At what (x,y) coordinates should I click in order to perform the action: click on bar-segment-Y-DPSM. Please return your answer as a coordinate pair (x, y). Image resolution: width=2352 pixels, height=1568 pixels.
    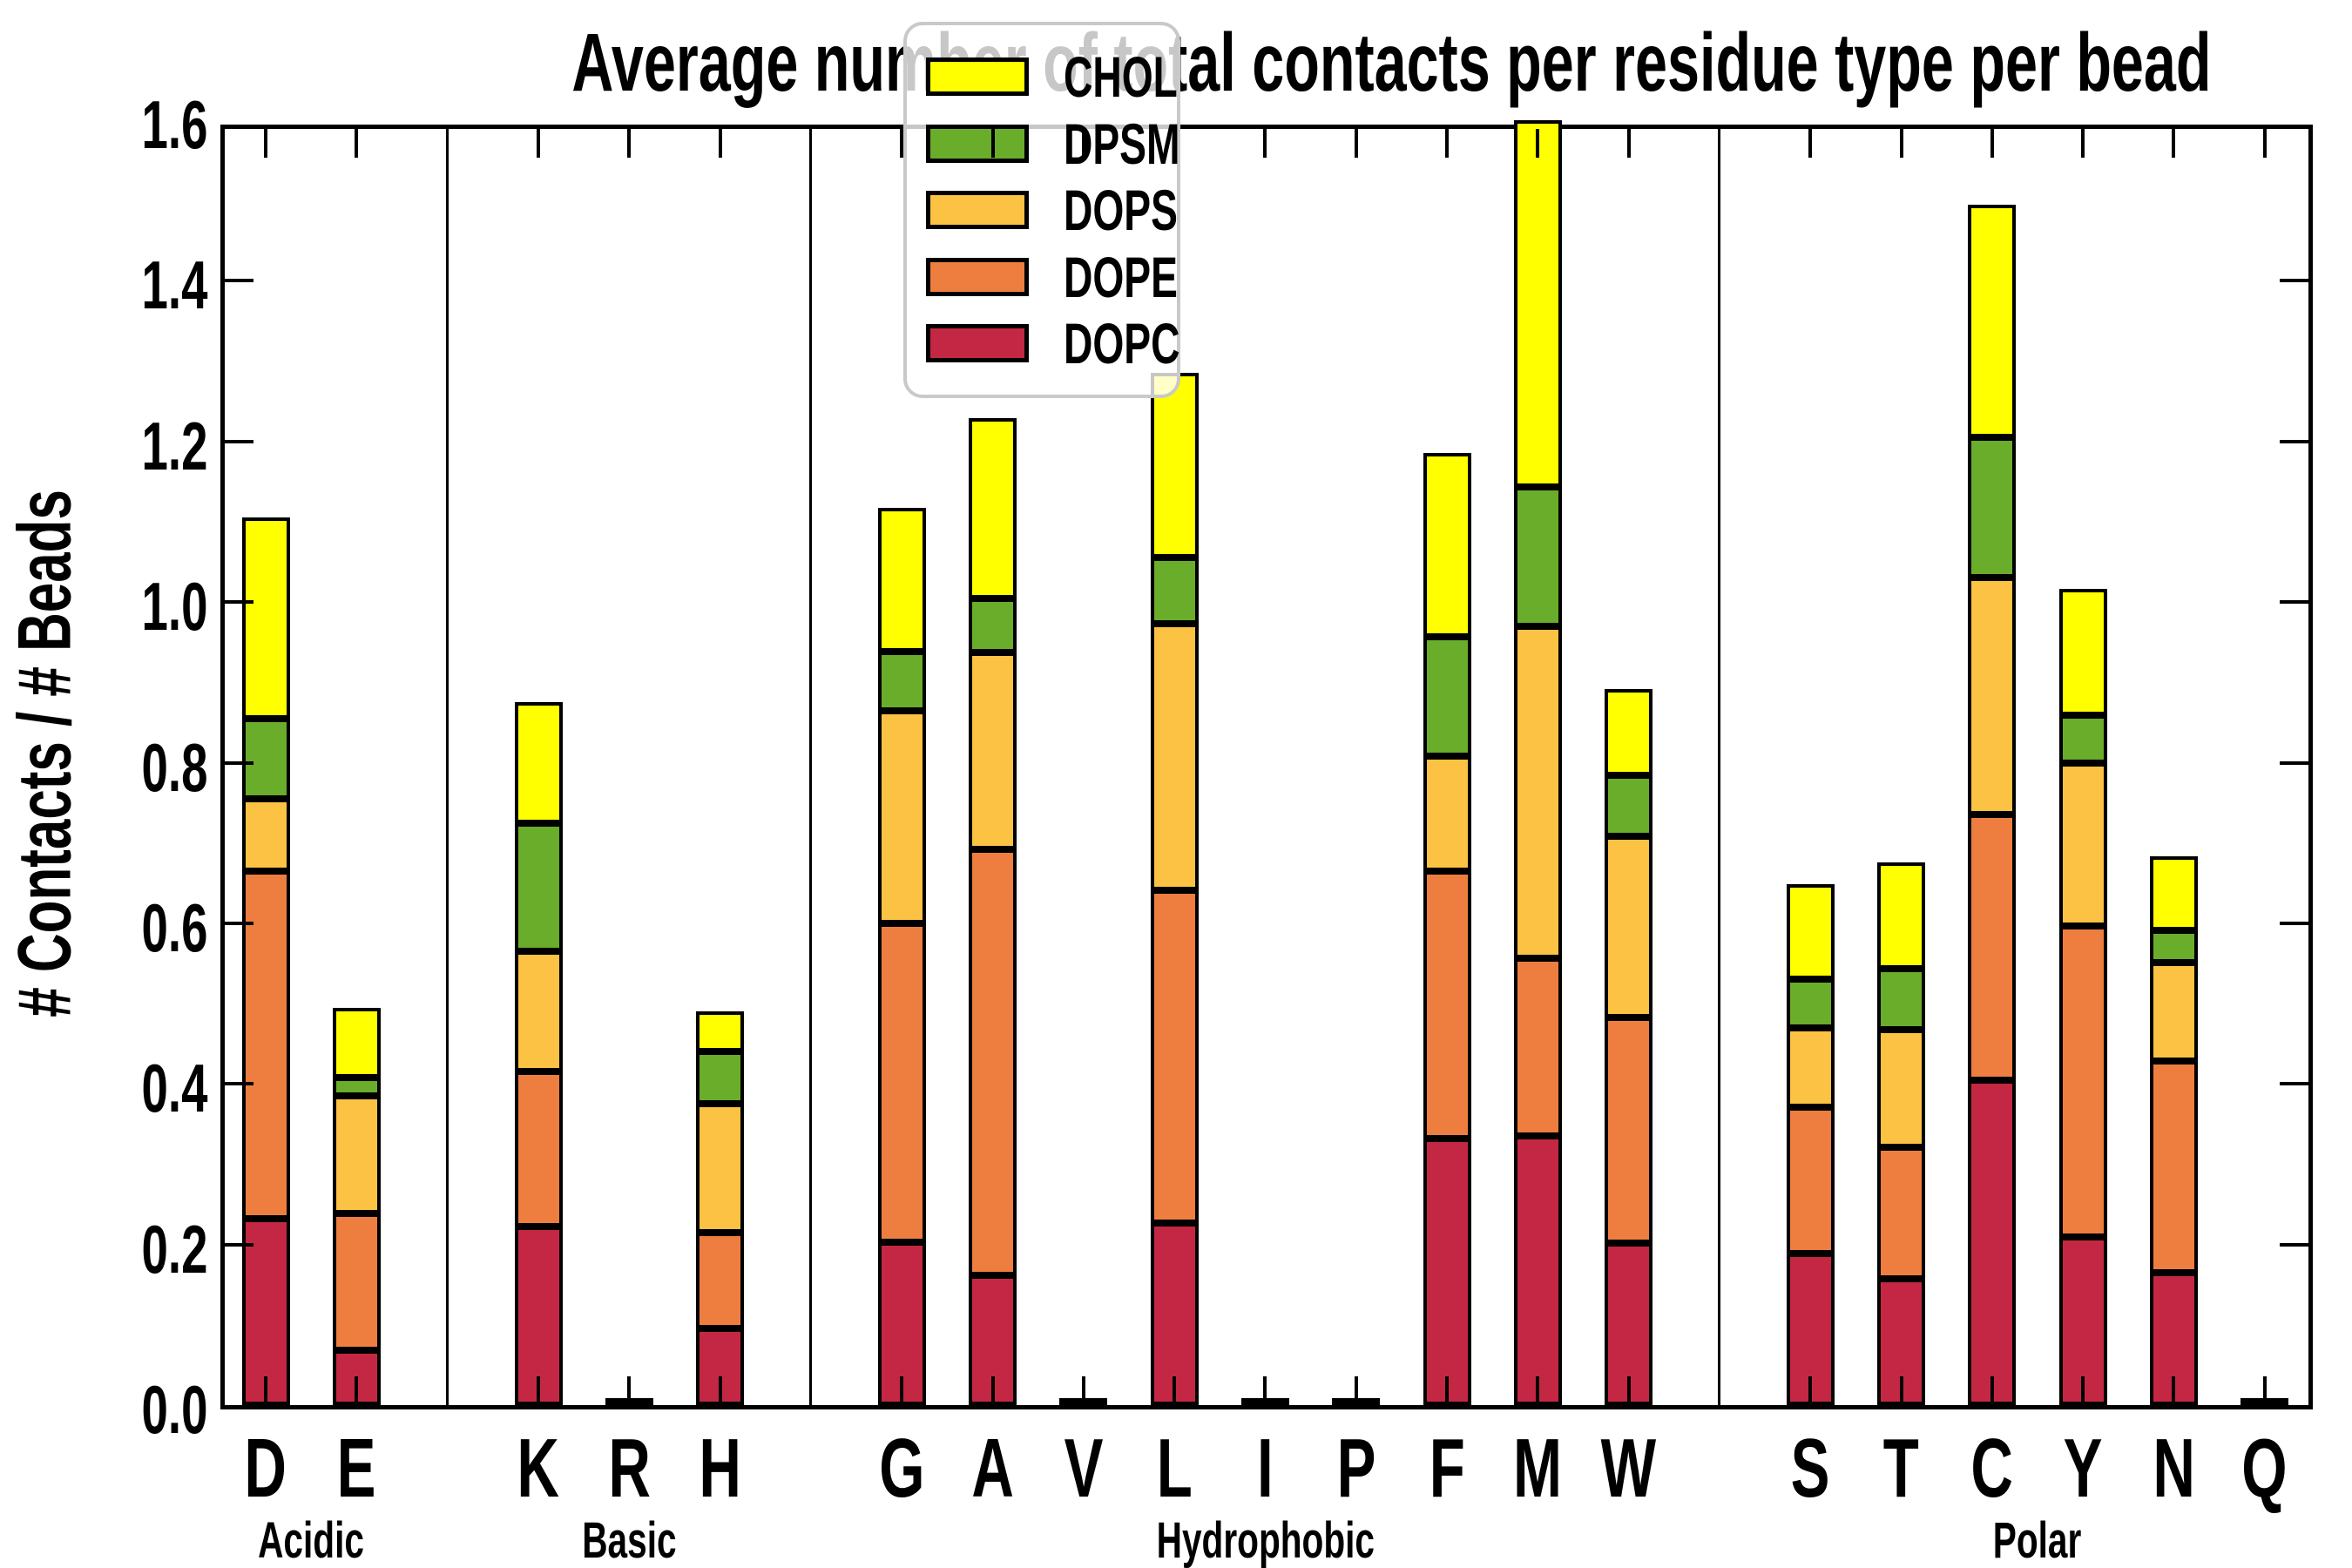
    Looking at the image, I should click on (2082, 739).